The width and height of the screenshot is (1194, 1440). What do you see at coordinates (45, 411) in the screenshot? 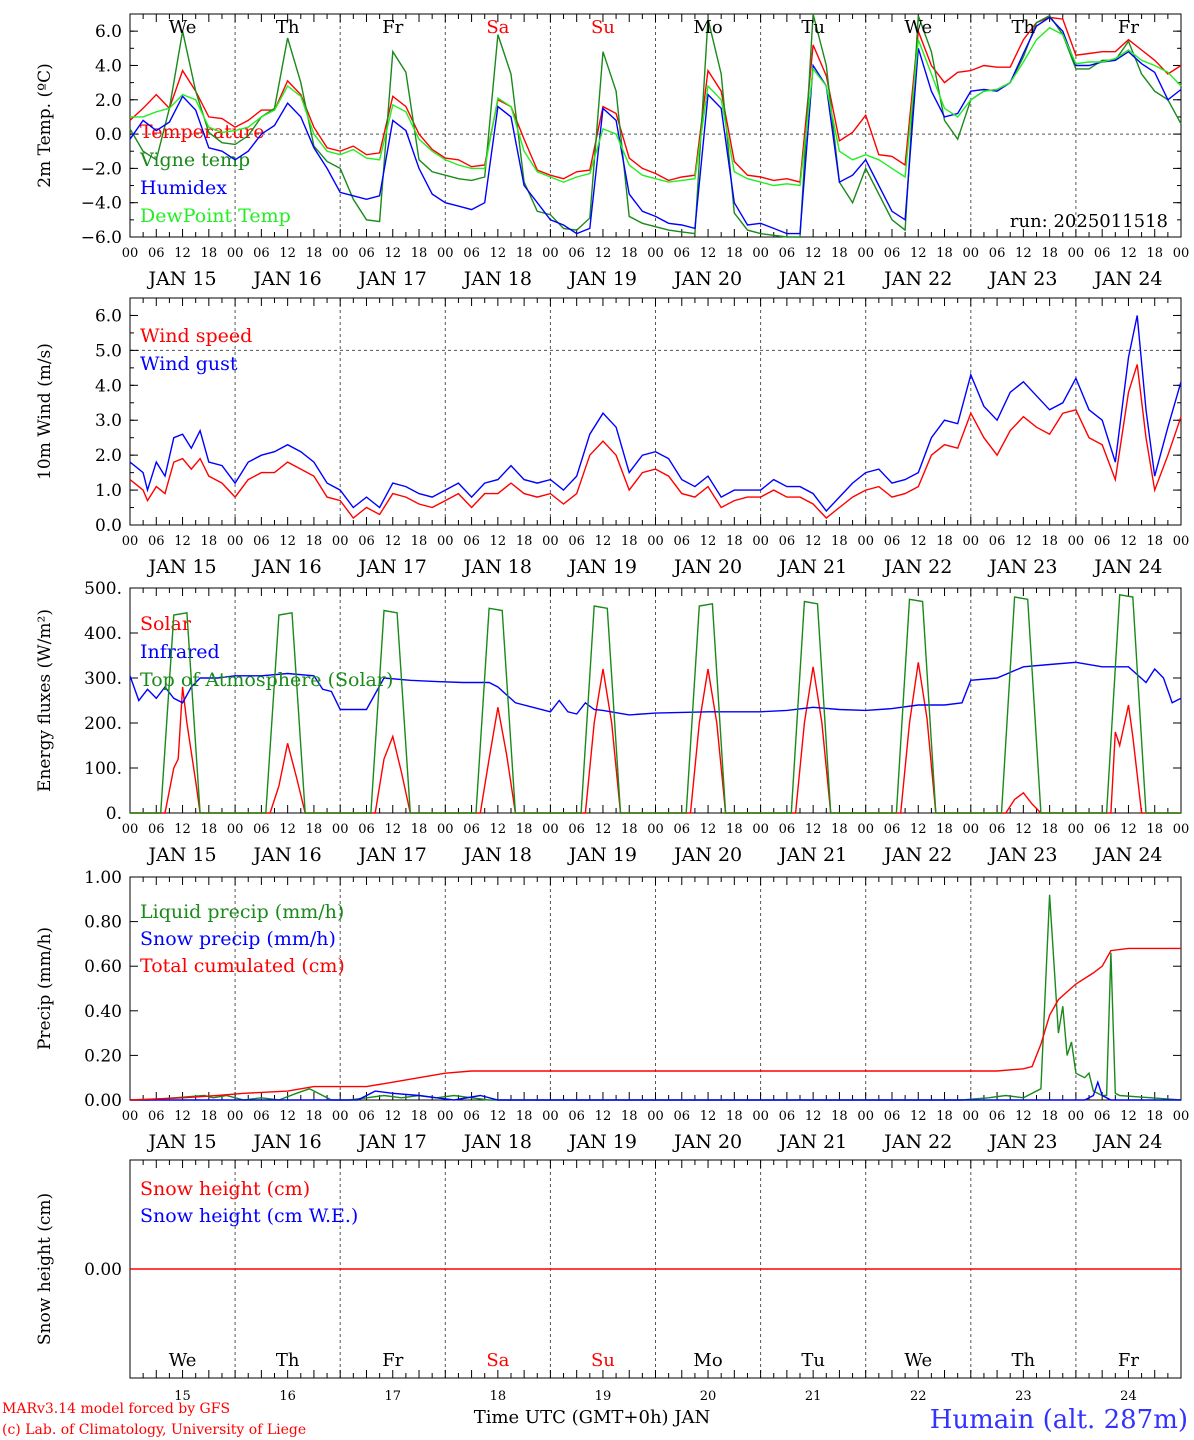
I see `y-axis-title: 10m Wind (m/s)` at bounding box center [45, 411].